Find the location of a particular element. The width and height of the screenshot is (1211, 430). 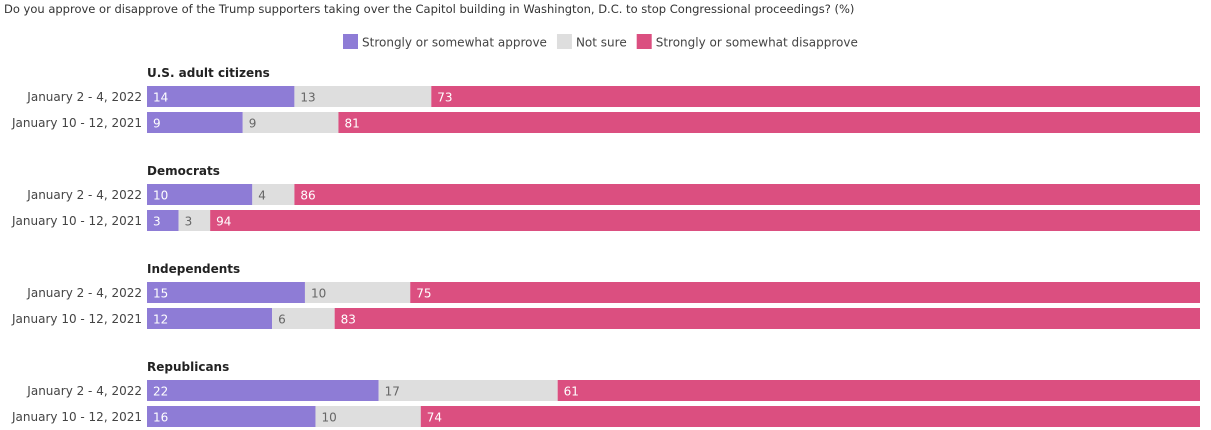

value-label-strongly-or-somewhat-approve: 14 is located at coordinates (160, 98).